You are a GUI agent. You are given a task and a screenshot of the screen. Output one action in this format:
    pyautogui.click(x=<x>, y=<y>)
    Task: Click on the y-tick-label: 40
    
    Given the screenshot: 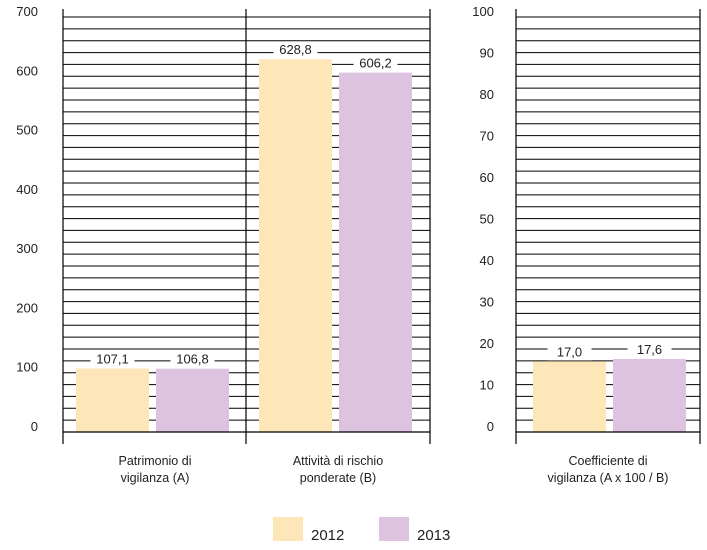 What is the action you would take?
    pyautogui.click(x=487, y=260)
    